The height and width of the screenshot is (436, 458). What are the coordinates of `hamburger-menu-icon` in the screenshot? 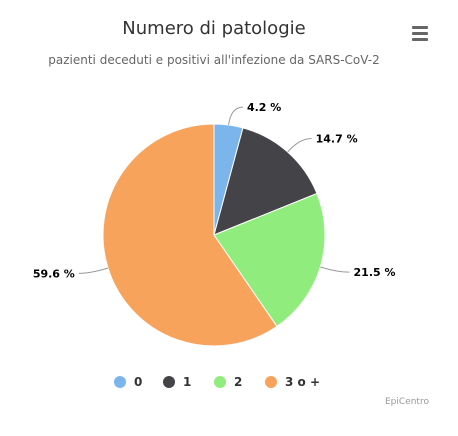 It's located at (420, 27).